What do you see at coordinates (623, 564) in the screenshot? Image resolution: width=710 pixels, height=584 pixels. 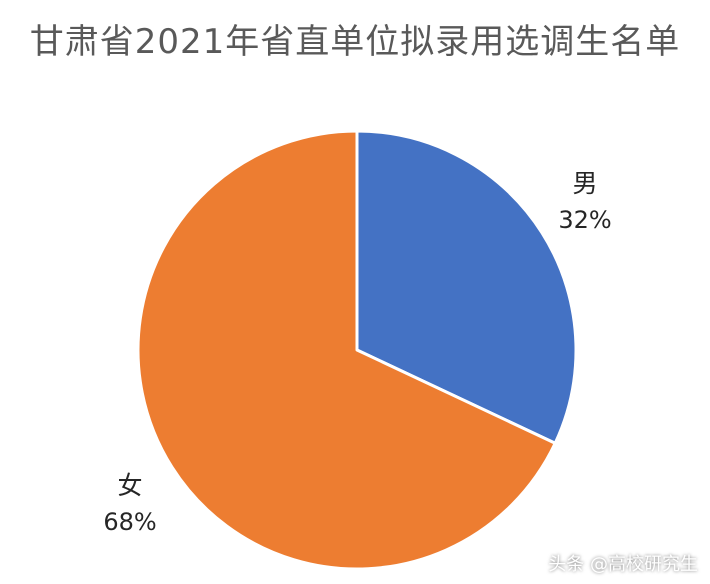 I see `watermark: 头条 @高校研究生` at bounding box center [623, 564].